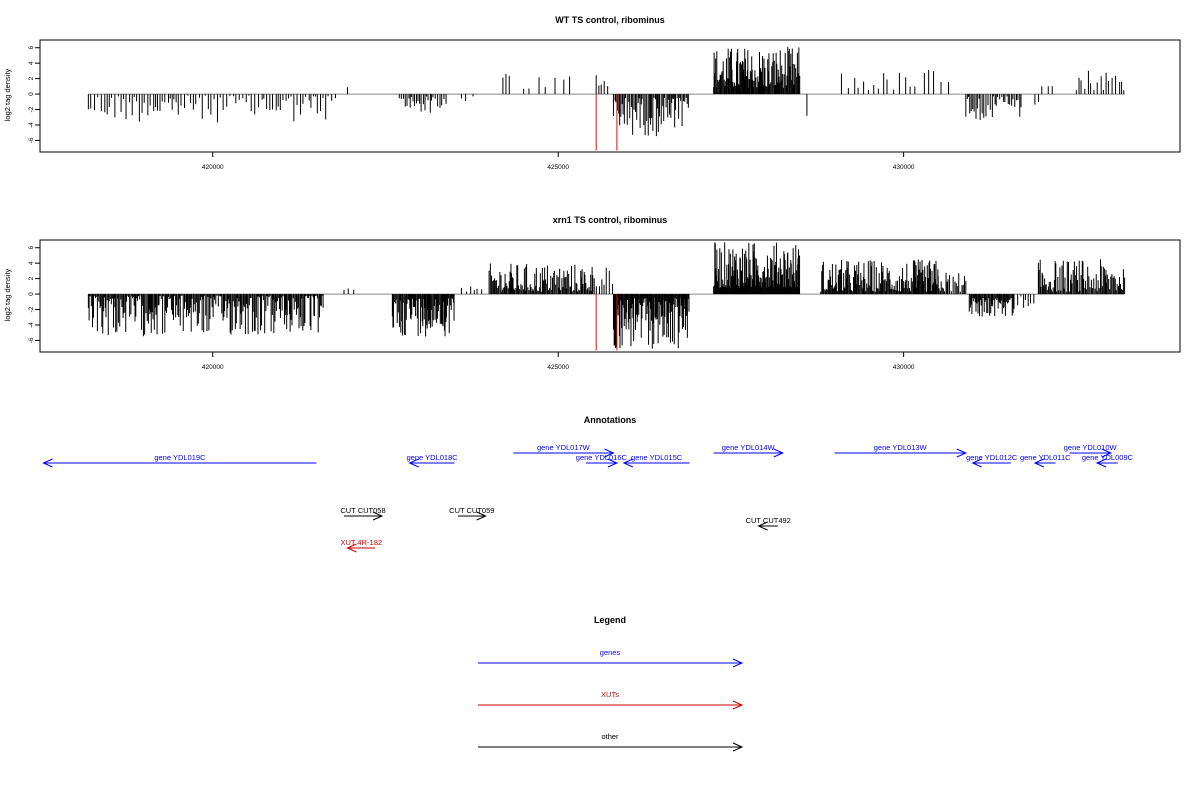 This screenshot has height=800, width=1200. I want to click on feature-label: gene YDL013W, so click(901, 447).